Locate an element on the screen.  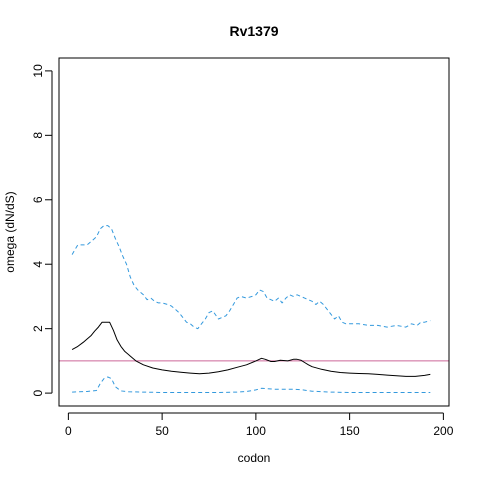
y-tick-label: 10 is located at coordinates (38, 71).